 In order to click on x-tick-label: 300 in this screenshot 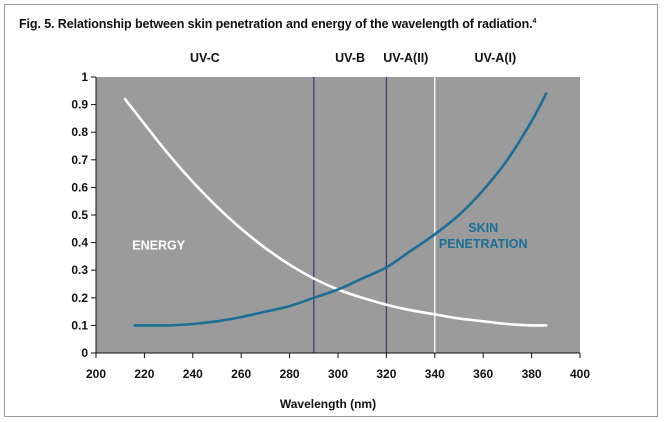, I will do `click(338, 374)`.